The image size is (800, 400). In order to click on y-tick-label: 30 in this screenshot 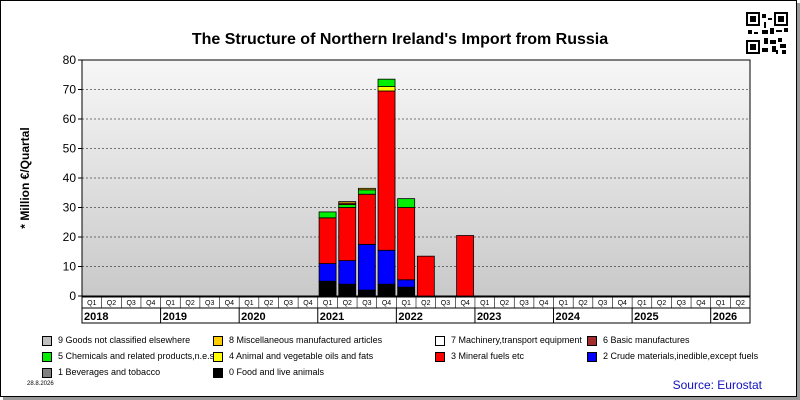, I will do `click(70, 208)`.